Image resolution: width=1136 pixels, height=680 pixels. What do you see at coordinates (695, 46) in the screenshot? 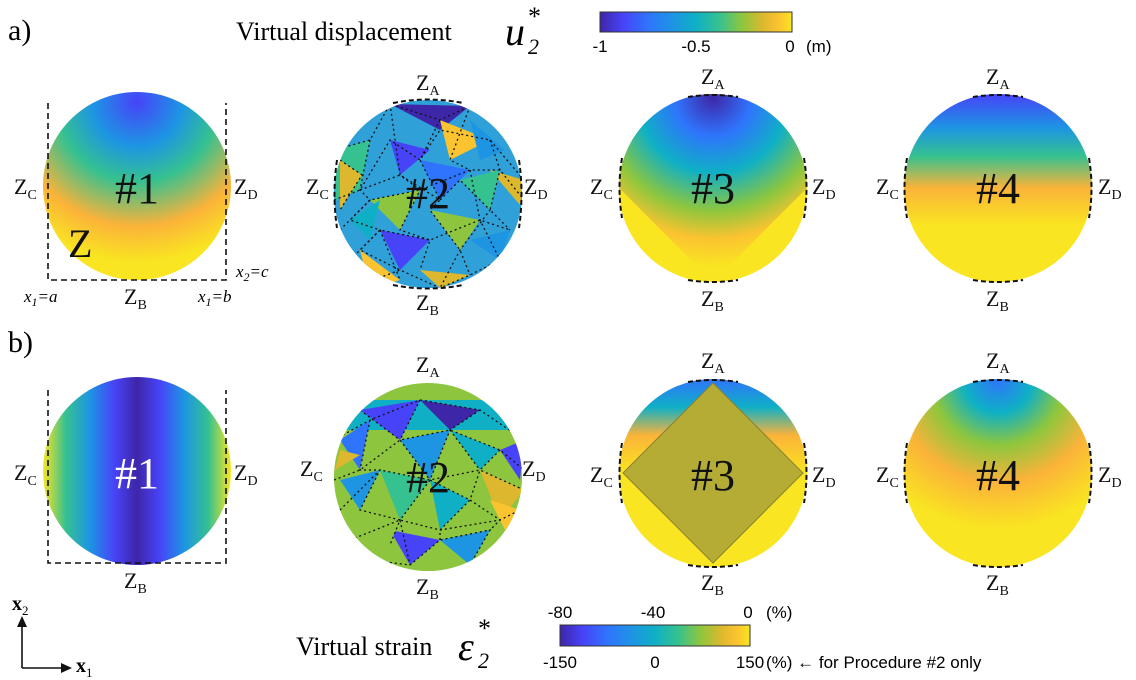
I see `displacement-colorbar-tick: -0.5` at bounding box center [695, 46].